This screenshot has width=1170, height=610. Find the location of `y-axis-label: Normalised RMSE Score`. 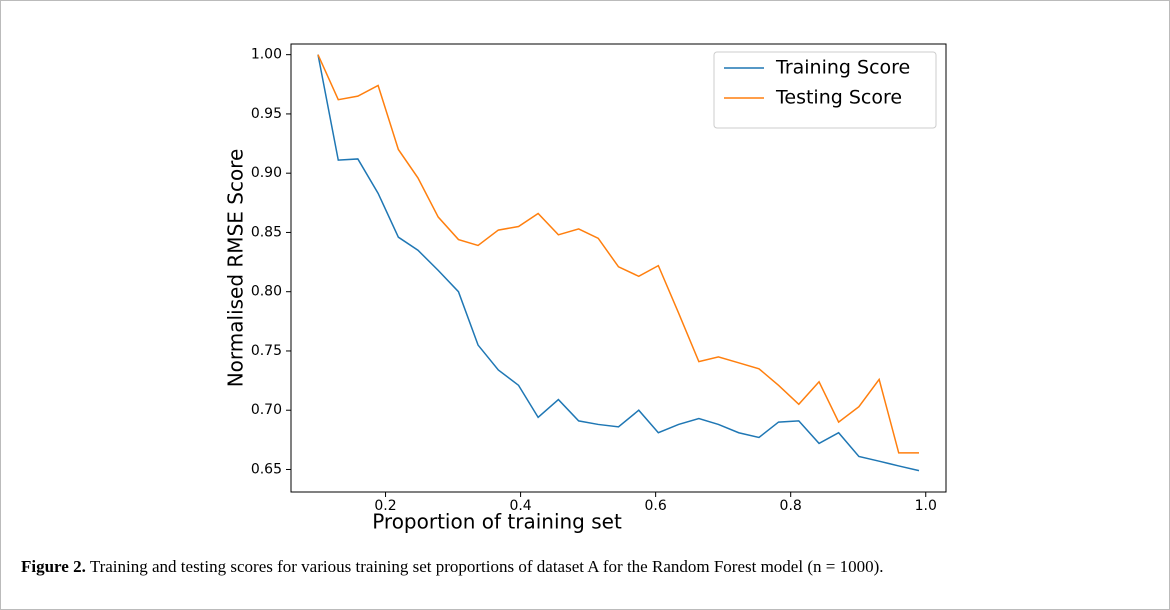

y-axis-label: Normalised RMSE Score is located at coordinates (236, 268).